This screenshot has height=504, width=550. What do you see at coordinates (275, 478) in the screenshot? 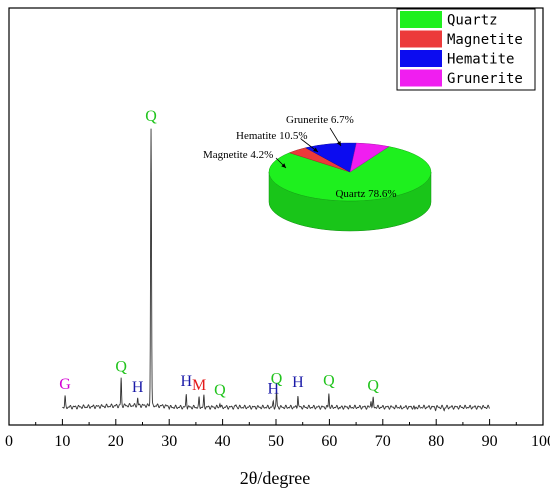
I see `x-axis-label: 2θ/degree` at bounding box center [275, 478].